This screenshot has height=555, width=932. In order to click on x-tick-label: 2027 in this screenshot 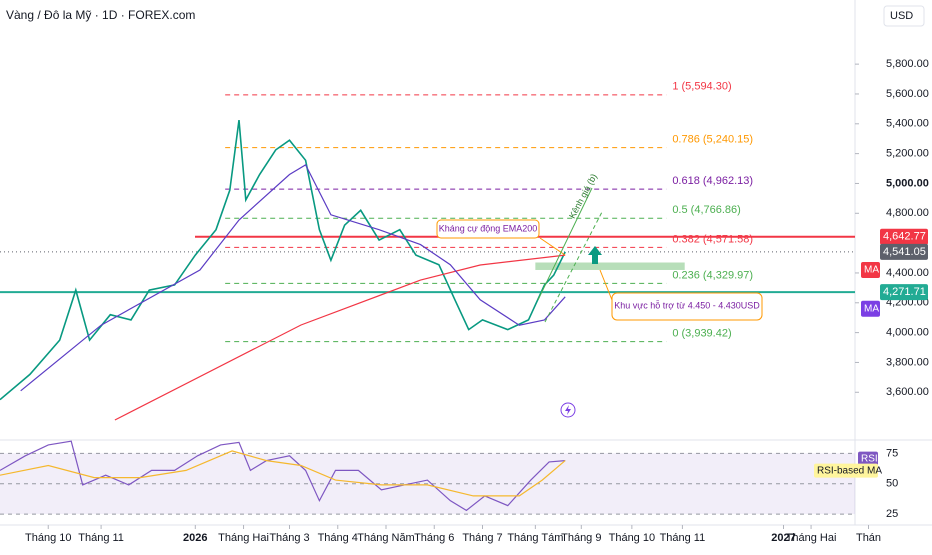, I will do `click(783, 538)`.